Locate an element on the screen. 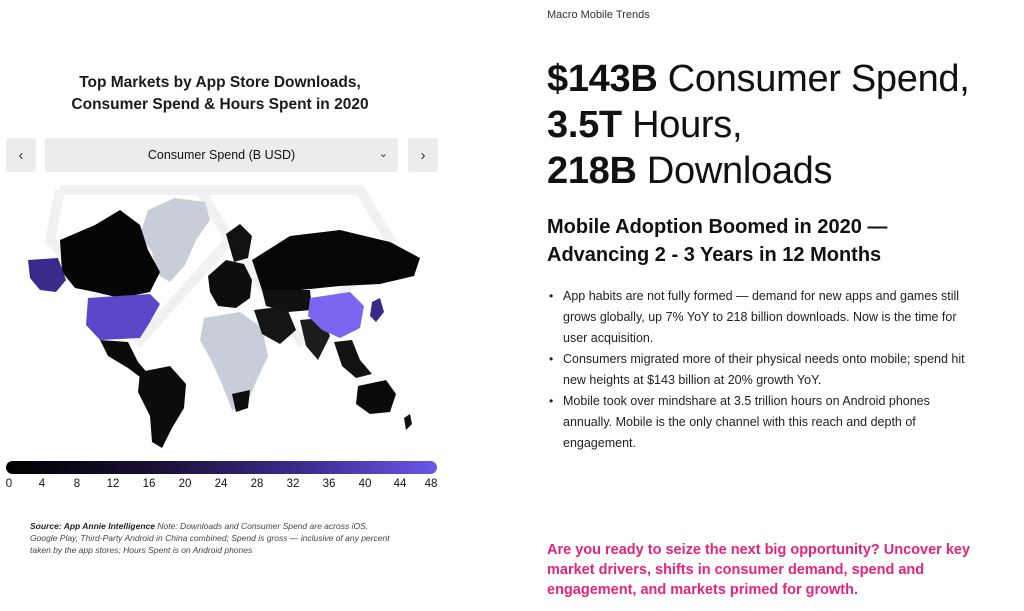 The height and width of the screenshot is (611, 1024). headline-spend-text: Consumer Spend, is located at coordinates (813, 79).